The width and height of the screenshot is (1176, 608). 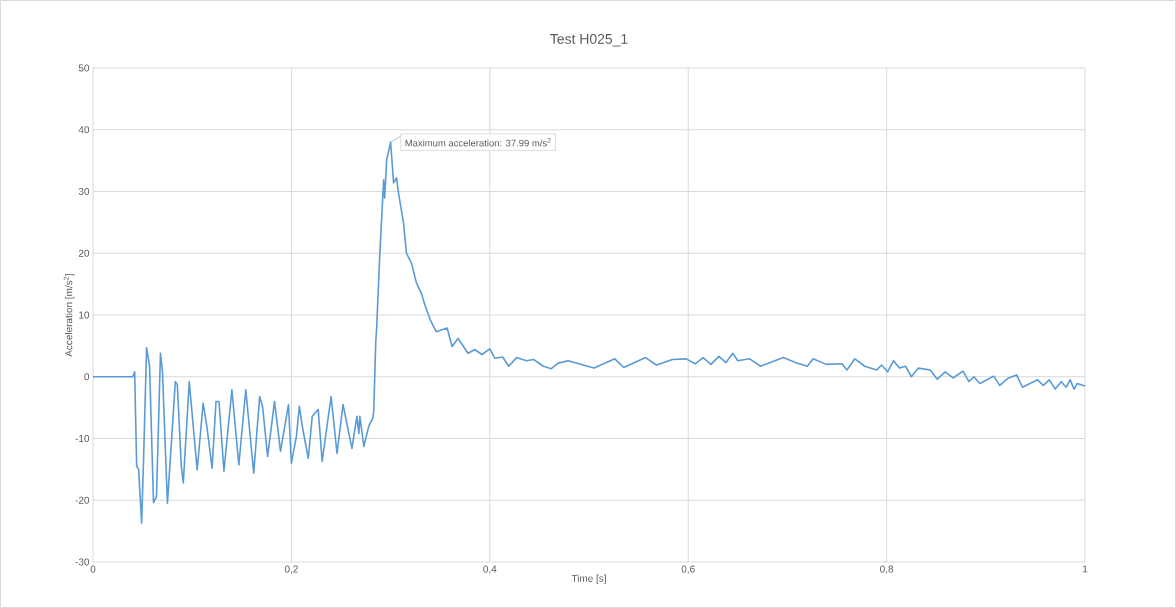 What do you see at coordinates (82, 438) in the screenshot?
I see `y-tick-label: -10` at bounding box center [82, 438].